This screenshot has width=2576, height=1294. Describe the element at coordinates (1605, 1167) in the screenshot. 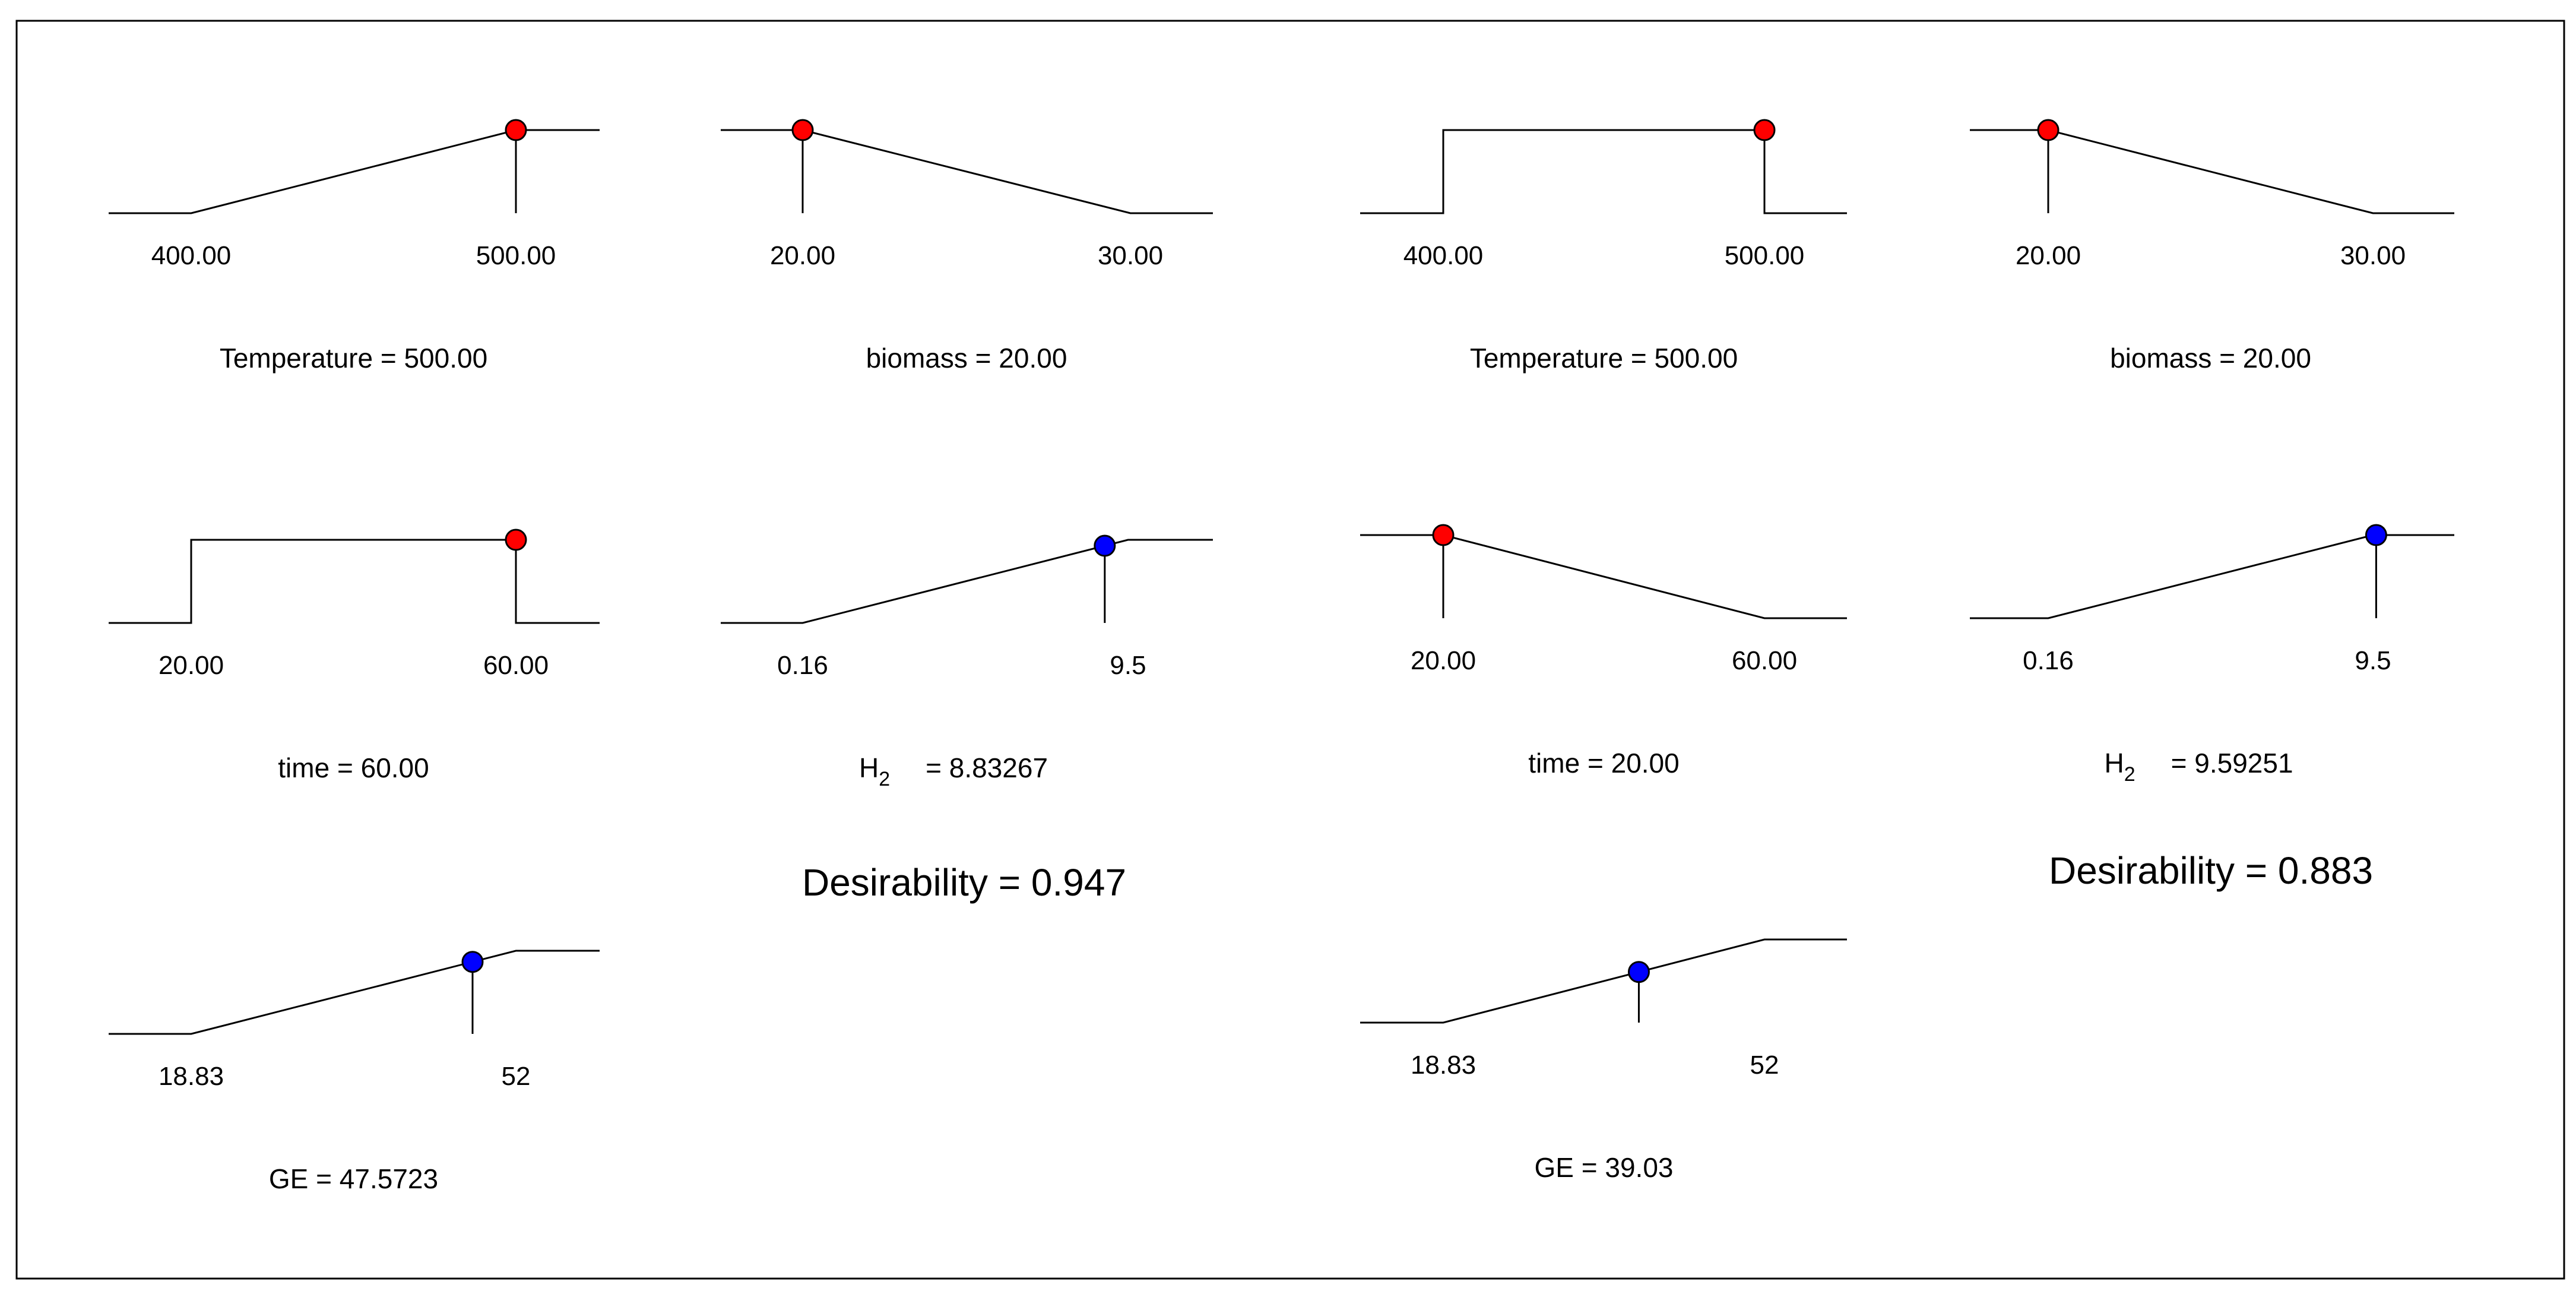

I see `value-caption: GE = 39.03` at that location.